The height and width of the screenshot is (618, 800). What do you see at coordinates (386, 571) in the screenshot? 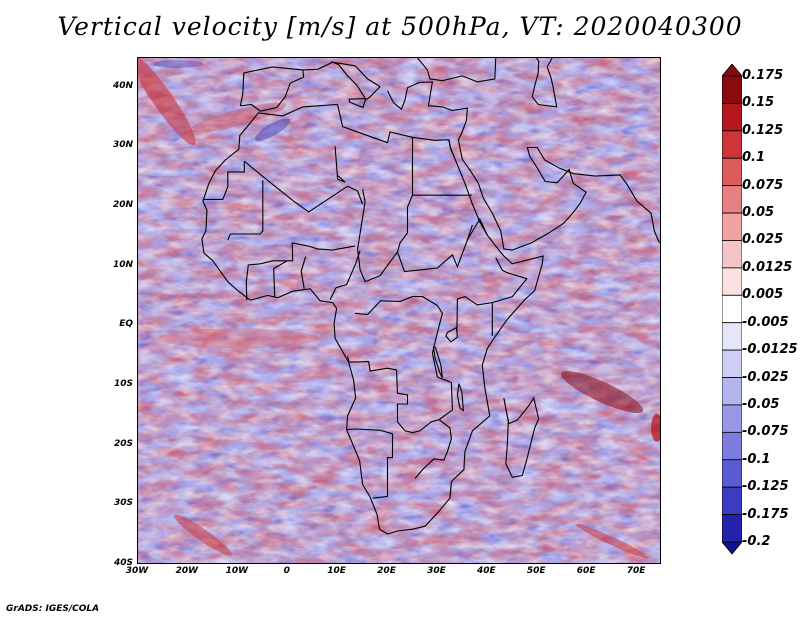
I see `lon-tick-label: 20E` at bounding box center [386, 571].